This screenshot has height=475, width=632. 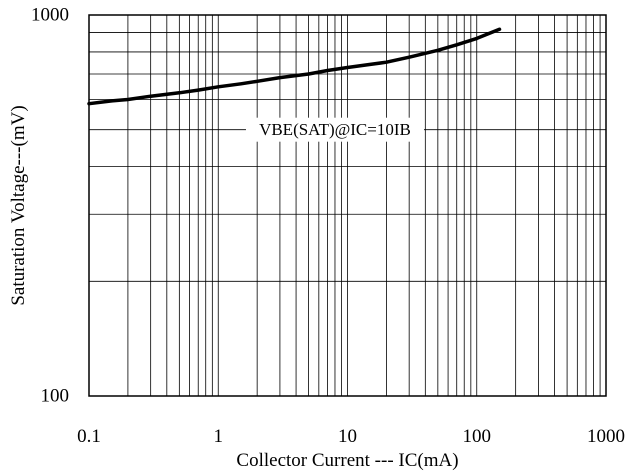 I want to click on x-tick-label: 10, so click(x=347, y=436).